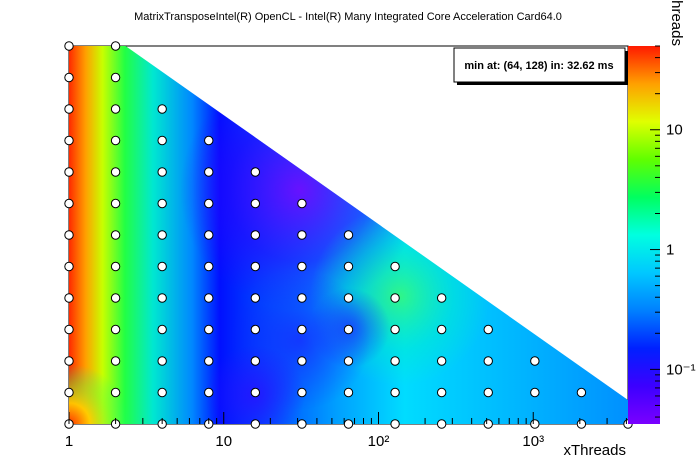 The width and height of the screenshot is (696, 474). What do you see at coordinates (594, 450) in the screenshot?
I see `x-axis-title: xThreads` at bounding box center [594, 450].